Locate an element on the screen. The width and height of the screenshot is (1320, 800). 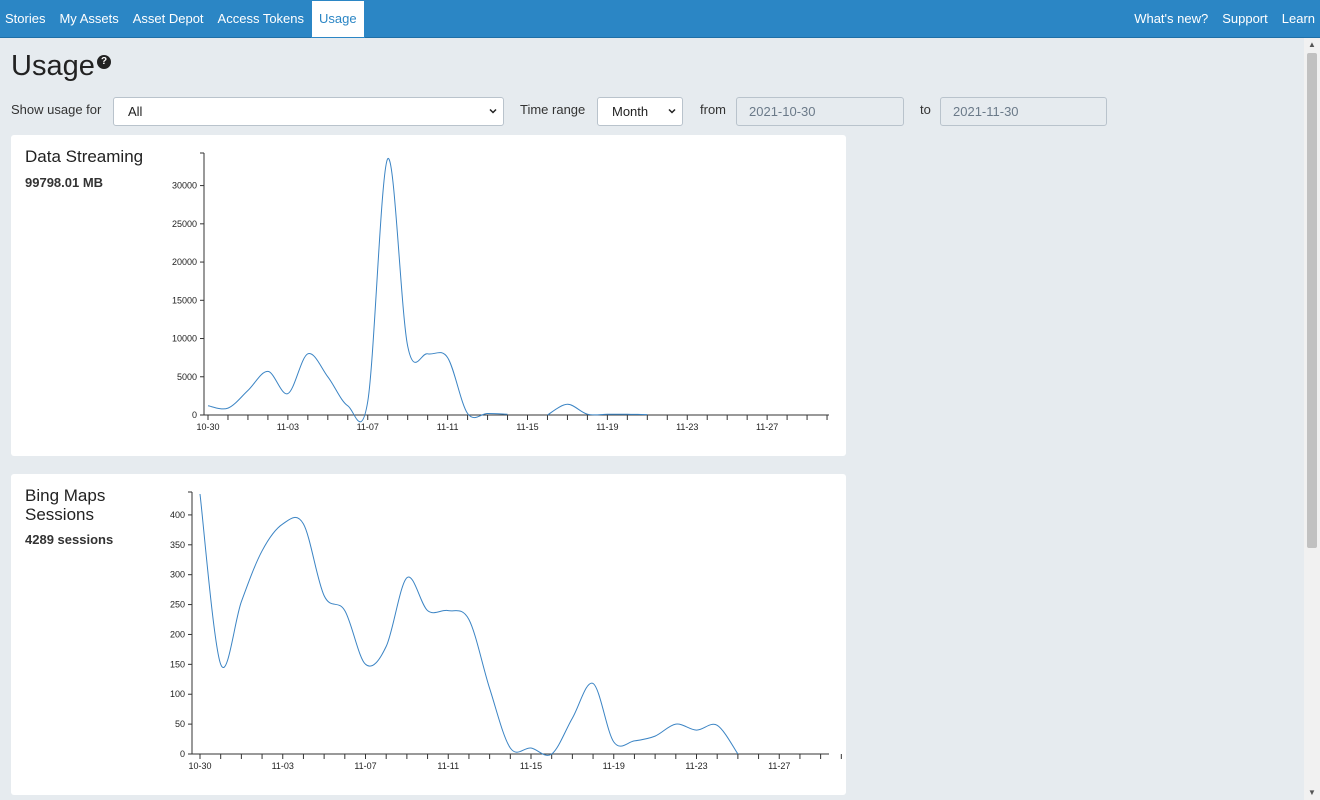
nav-item-stories: Stories is located at coordinates (25, 18).